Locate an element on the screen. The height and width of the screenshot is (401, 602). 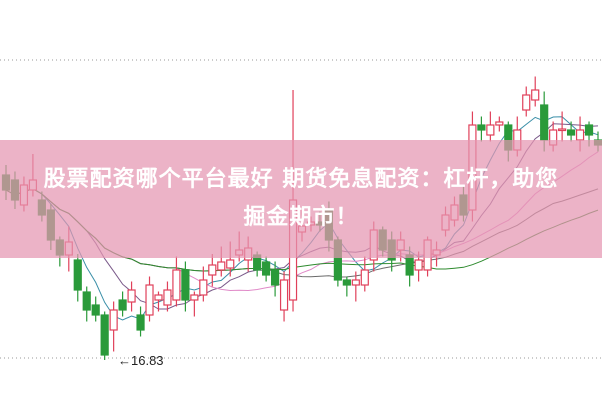
low-price-label: ←16.83 is located at coordinates (141, 360).